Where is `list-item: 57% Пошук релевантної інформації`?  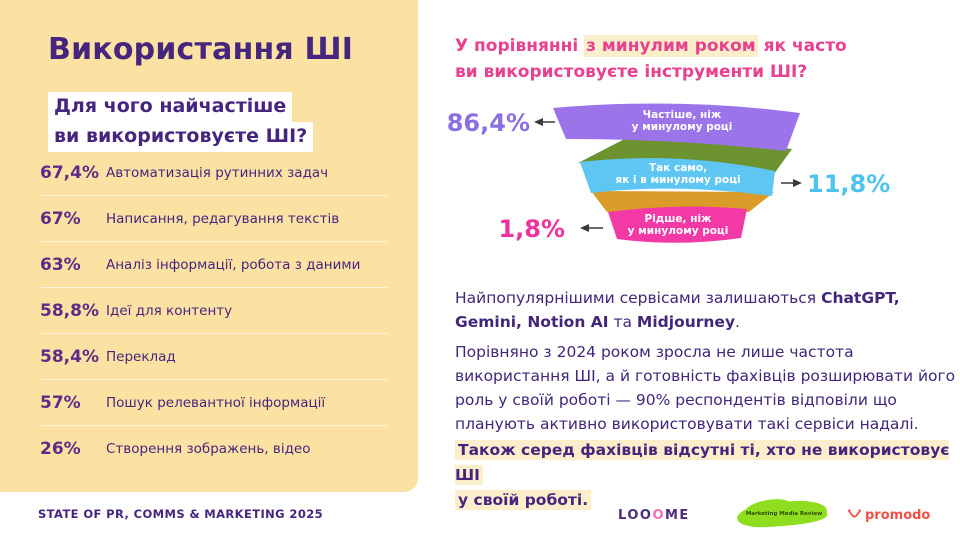 list-item: 57% Пошук релевантної інформації is located at coordinates (214, 403).